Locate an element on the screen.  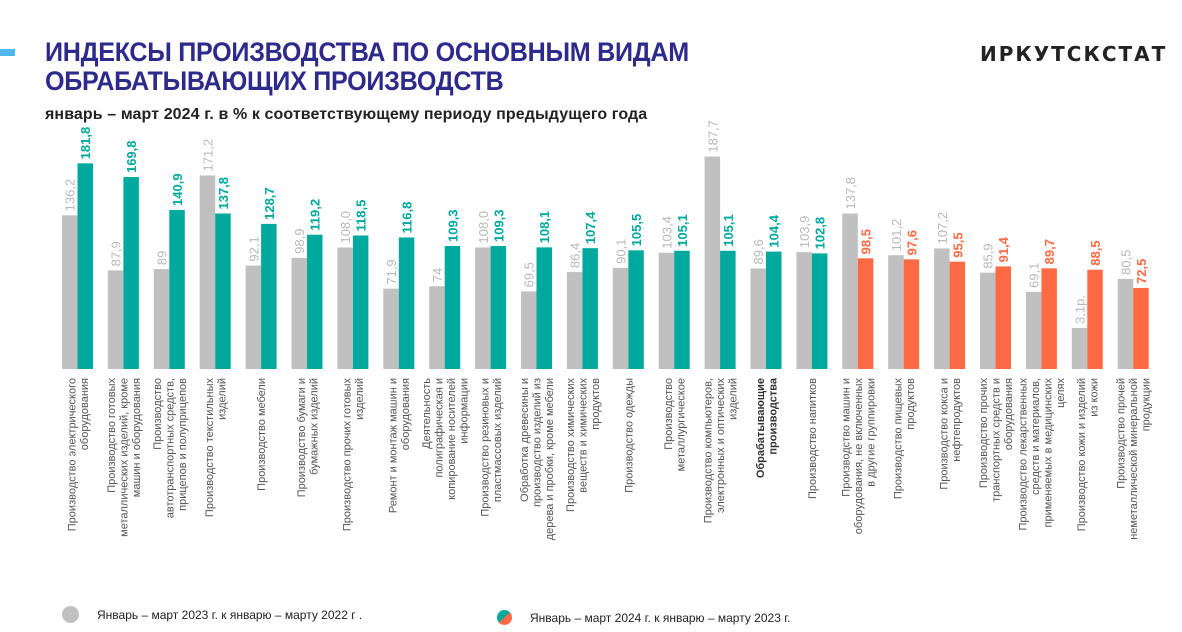
data-label-2023-22: 3,1р. is located at coordinates (1080, 309).